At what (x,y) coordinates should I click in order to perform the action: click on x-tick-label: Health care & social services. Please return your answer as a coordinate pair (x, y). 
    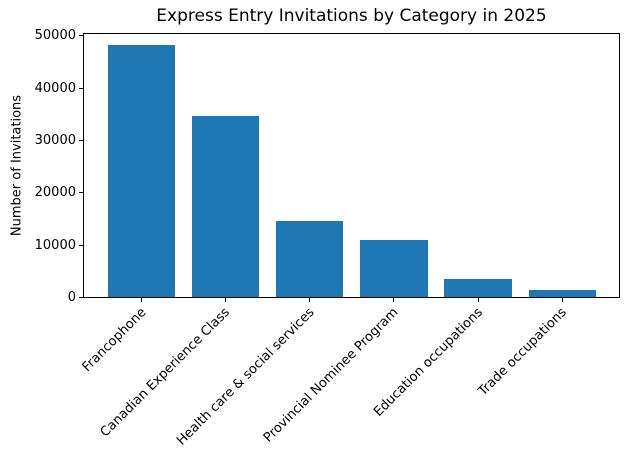
    Looking at the image, I should click on (245, 377).